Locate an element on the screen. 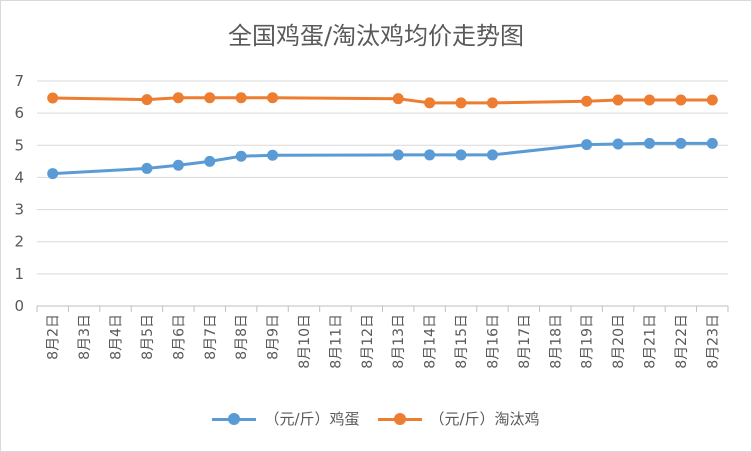 This screenshot has width=752, height=452. x-tick-label: 8月7日 is located at coordinates (211, 337).